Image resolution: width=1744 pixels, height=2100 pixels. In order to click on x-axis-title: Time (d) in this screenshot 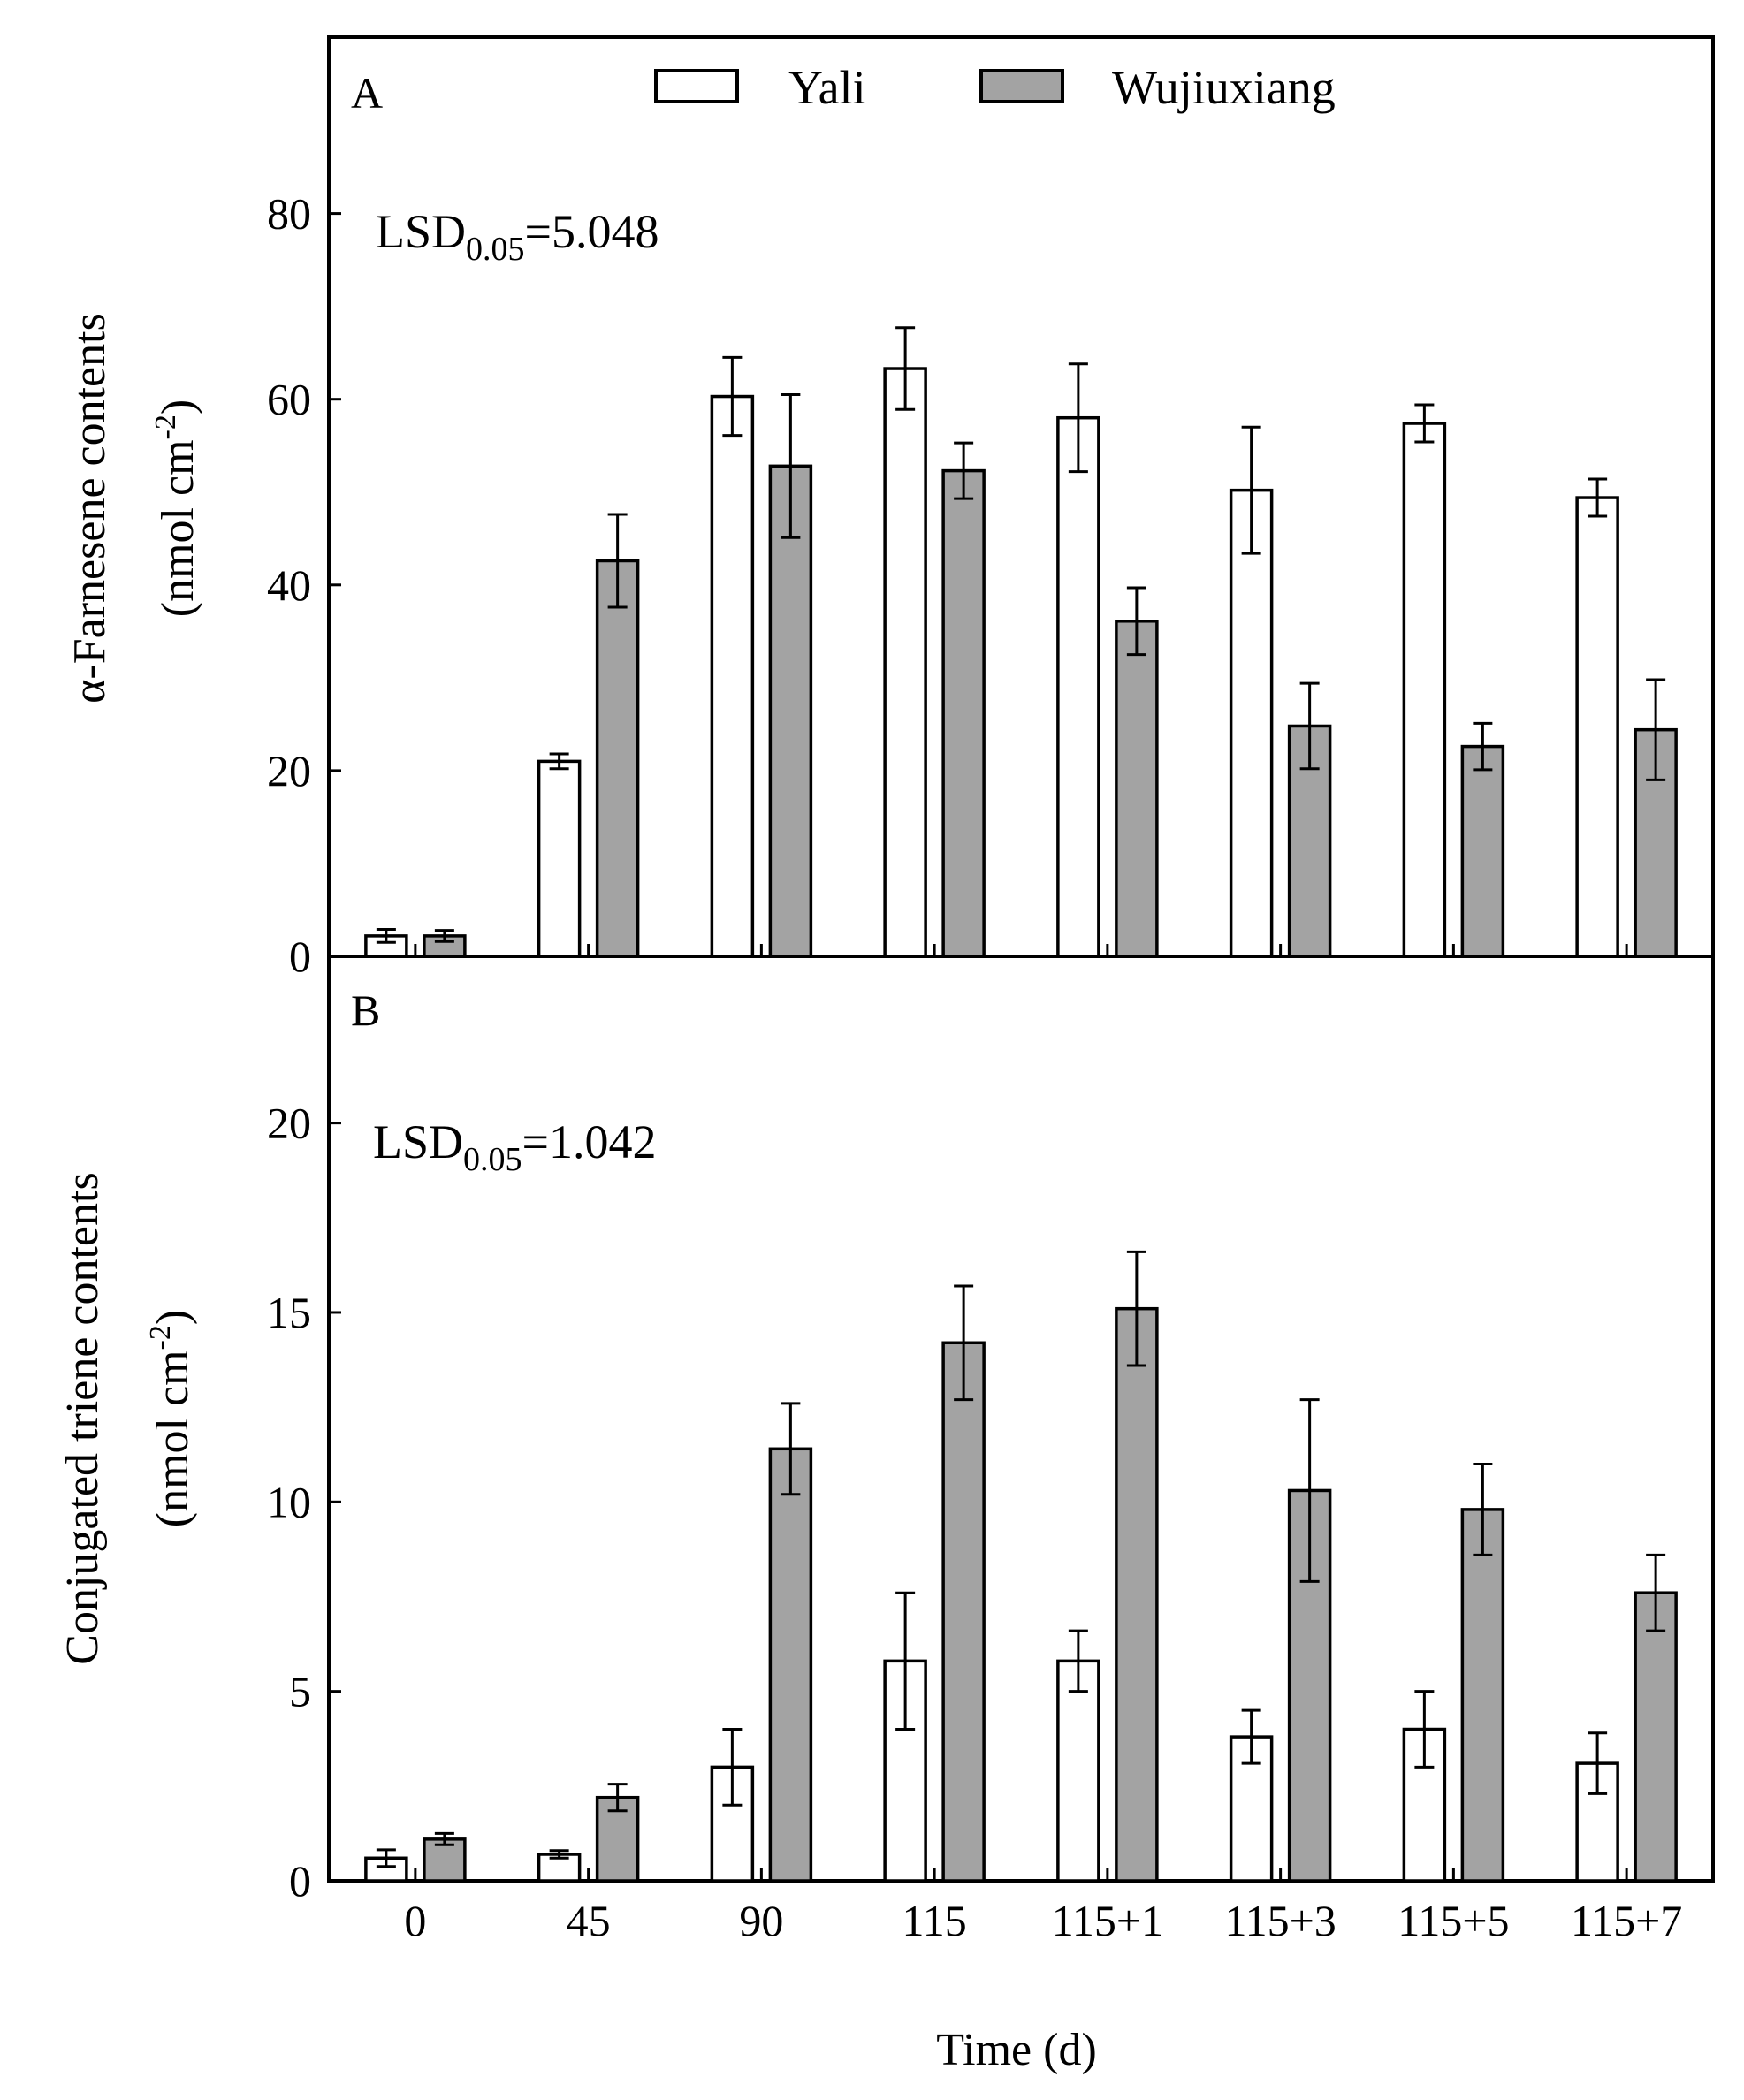, I will do `click(1016, 2050)`.